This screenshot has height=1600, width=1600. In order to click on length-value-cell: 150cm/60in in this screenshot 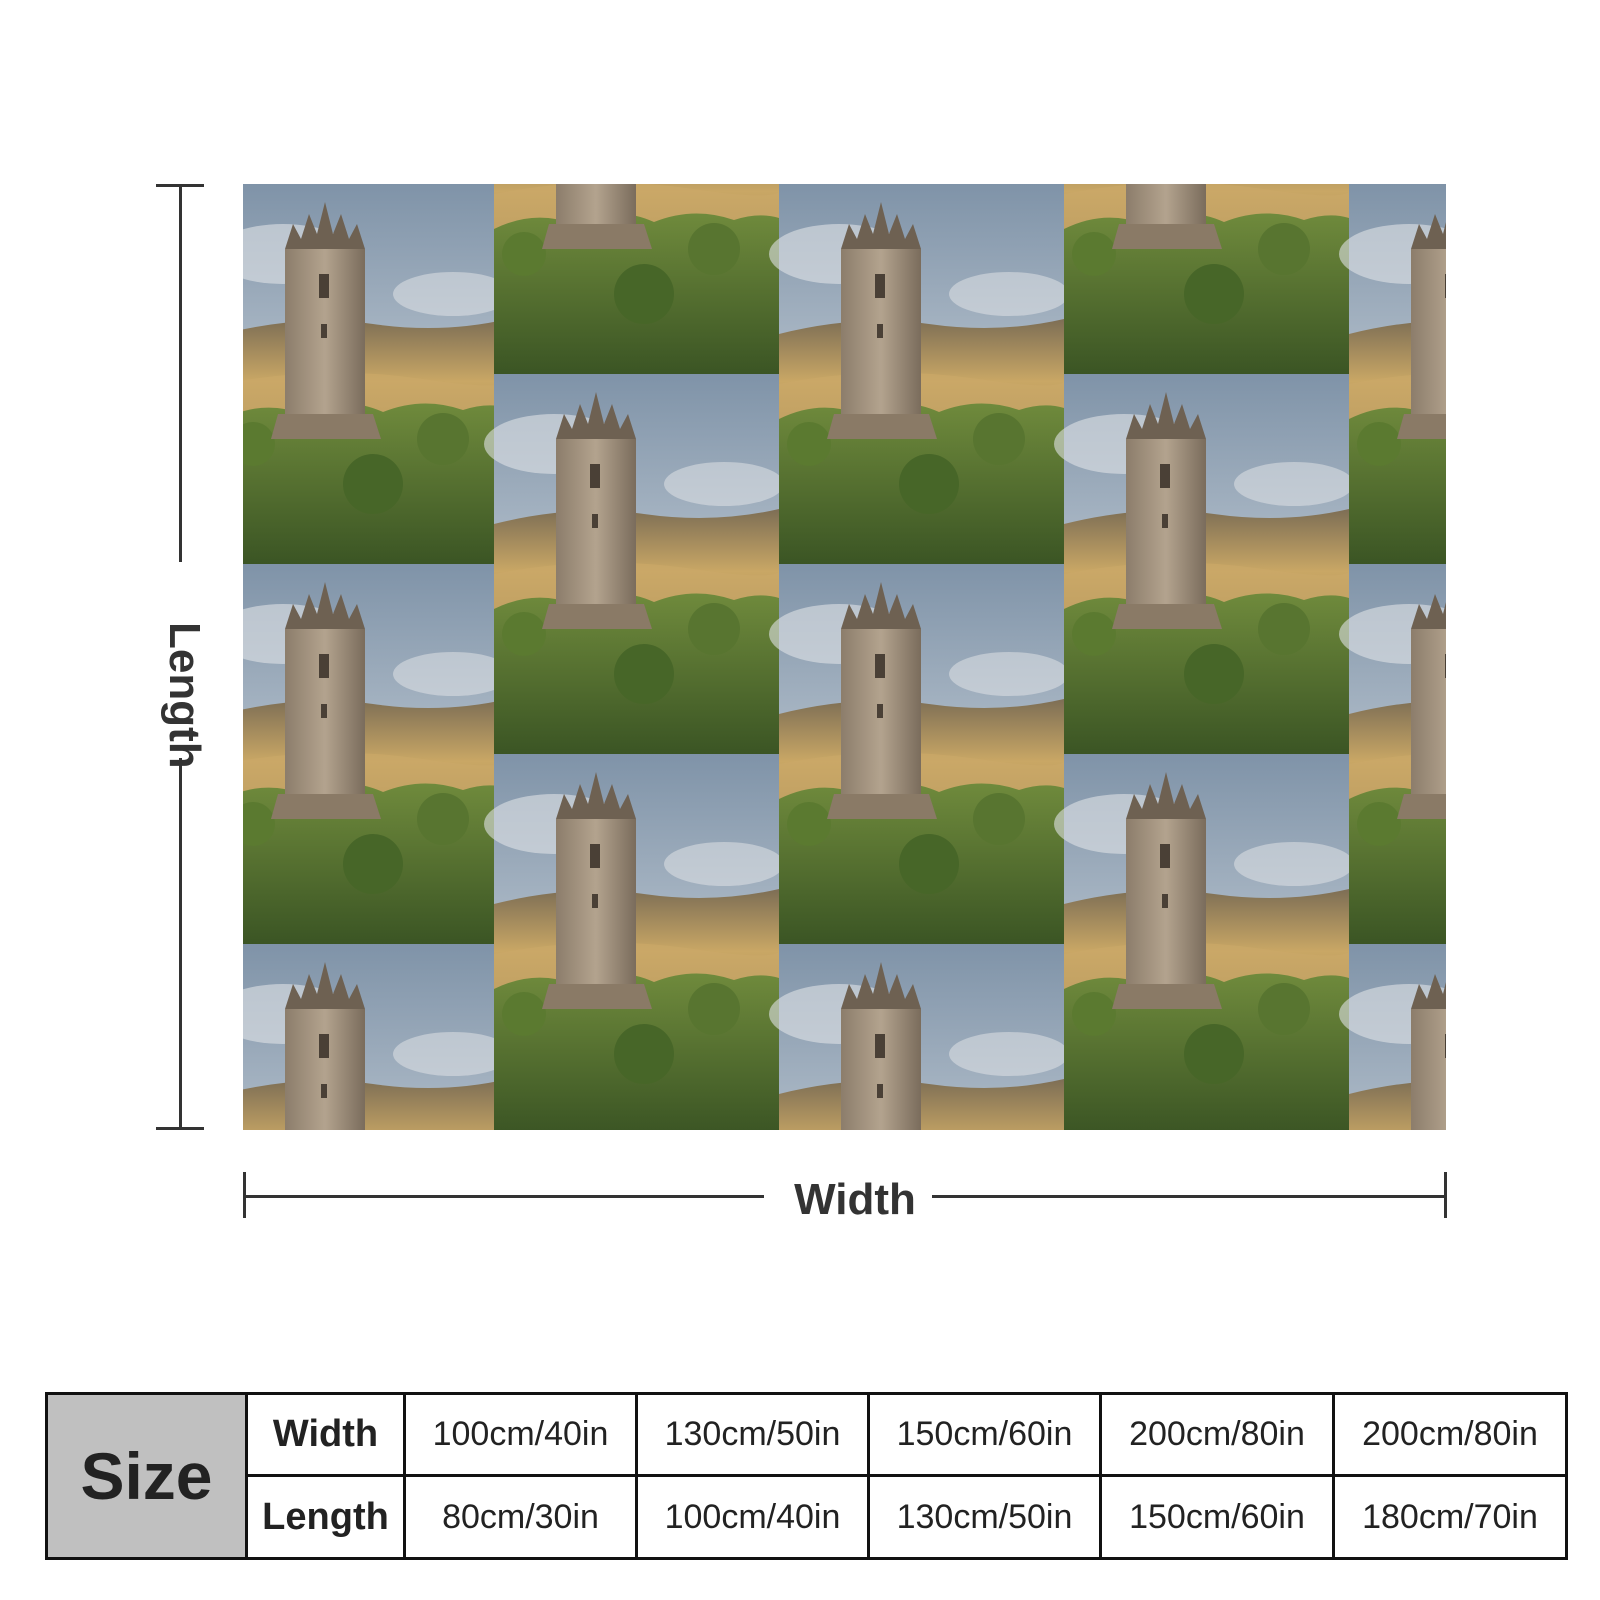, I will do `click(1217, 1517)`.